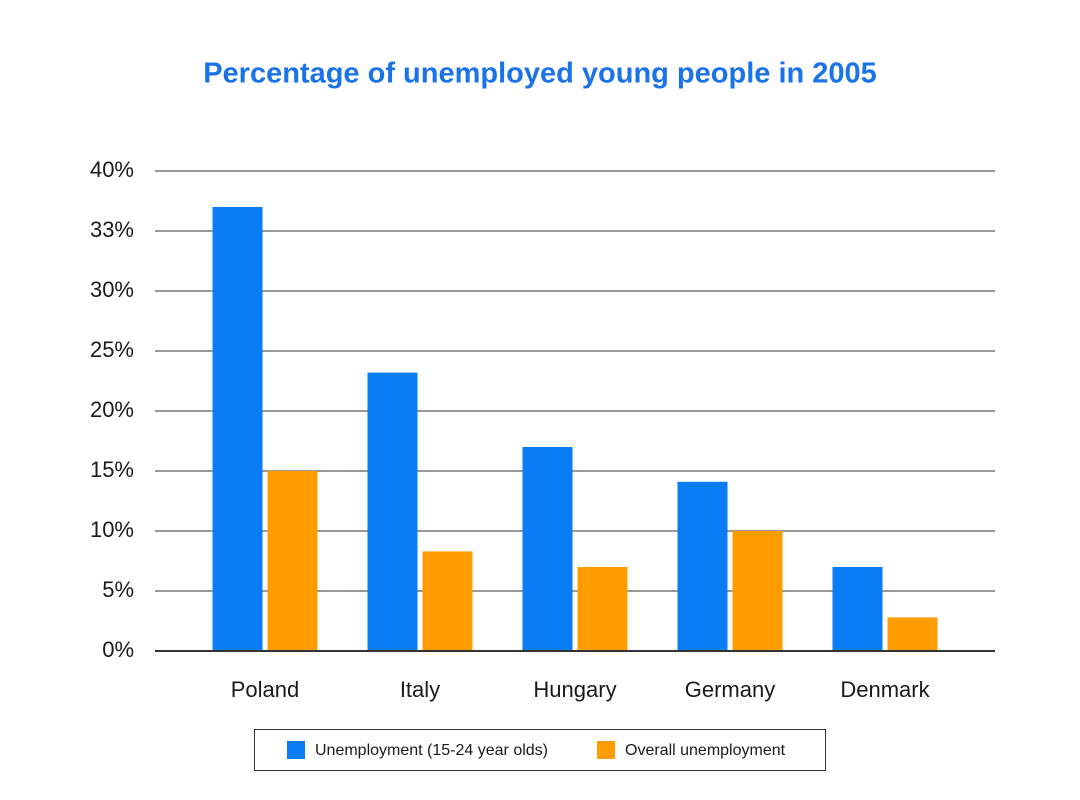 Image resolution: width=1080 pixels, height=800 pixels. I want to click on y-tick-label: 10%, so click(112, 529).